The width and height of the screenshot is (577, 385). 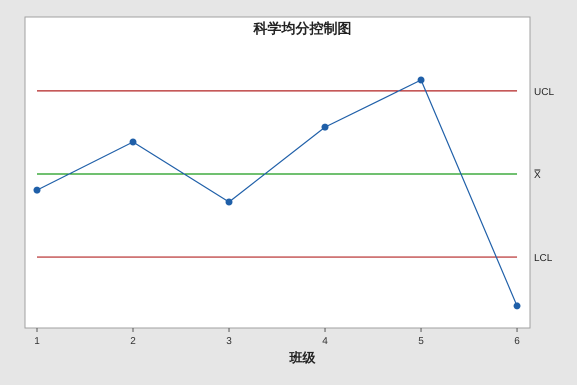 I want to click on x-axis-title: 班级, so click(x=302, y=357).